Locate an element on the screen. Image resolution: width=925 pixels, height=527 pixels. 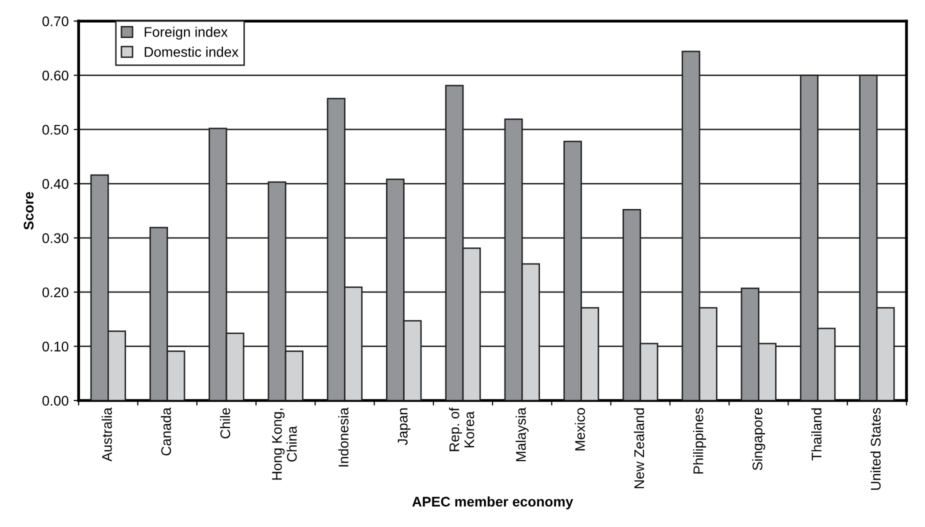
x-tick-label: Hong Kong, China is located at coordinates (284, 444).